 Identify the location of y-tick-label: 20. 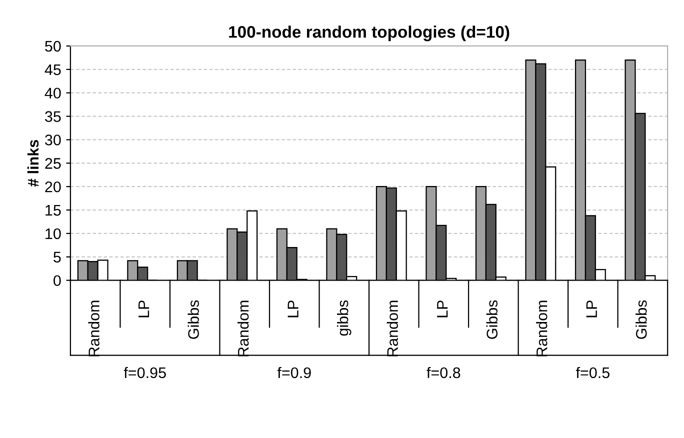
(53, 186).